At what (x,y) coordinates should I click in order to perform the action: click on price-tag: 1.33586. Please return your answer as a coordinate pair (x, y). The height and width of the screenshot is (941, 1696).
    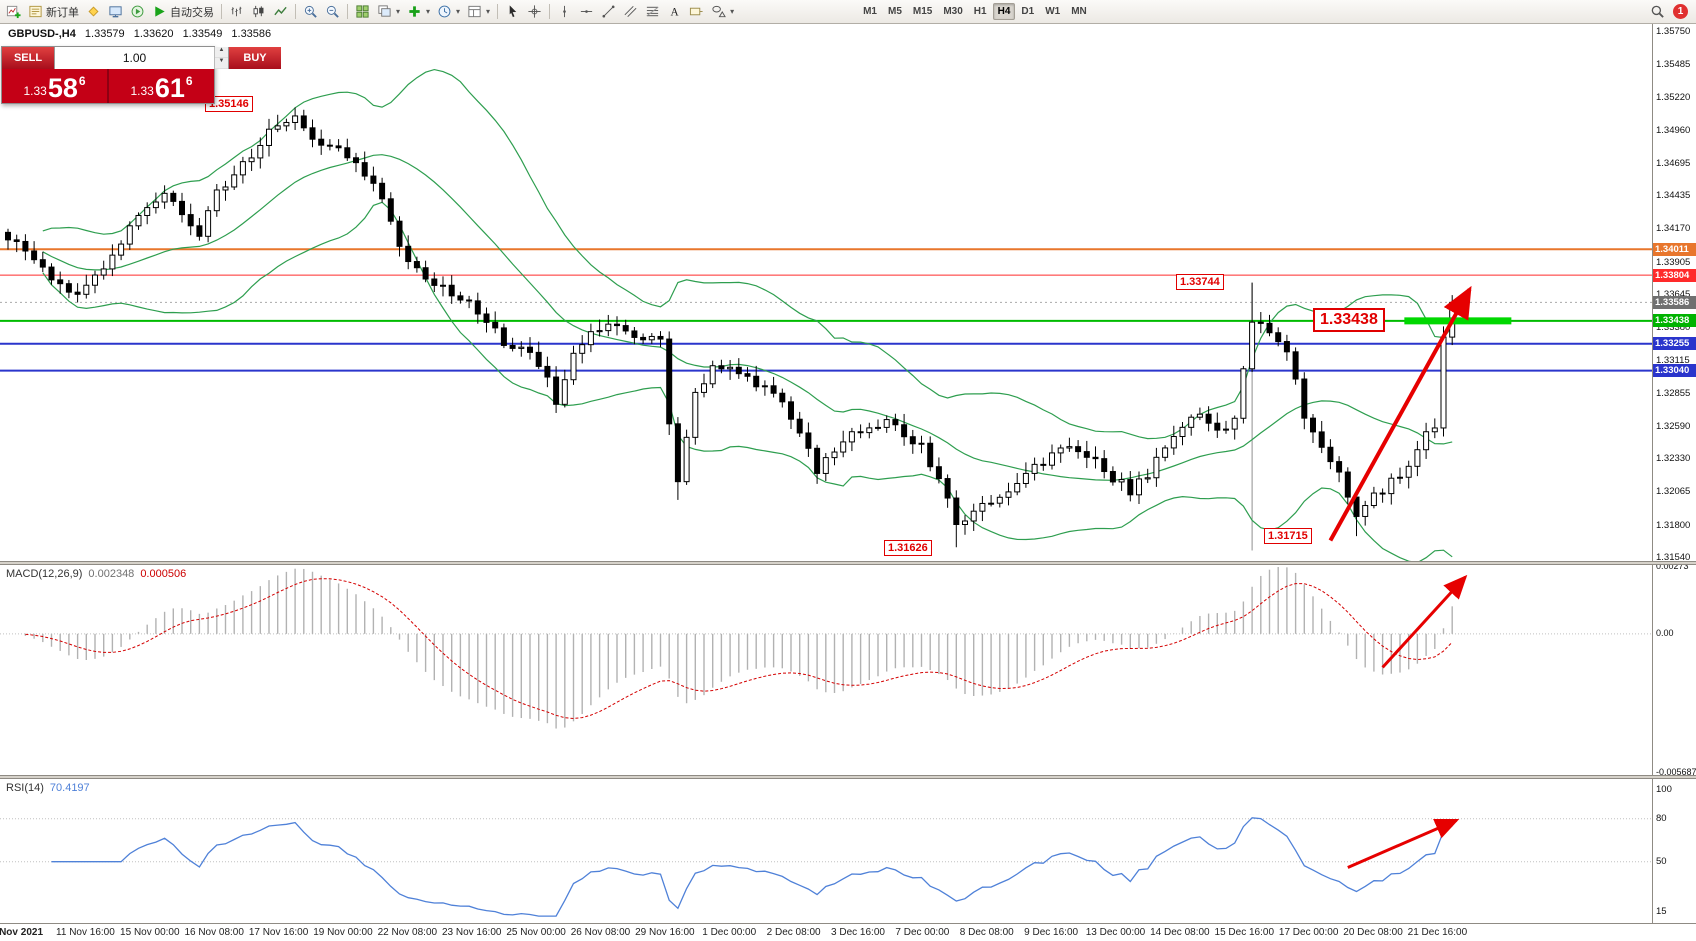
    Looking at the image, I should click on (1674, 302).